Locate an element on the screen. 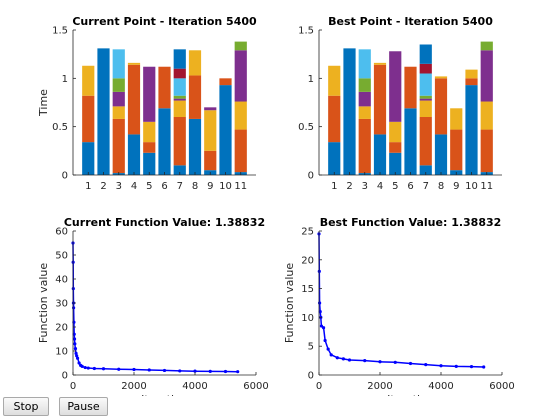 The image size is (560, 420). chart-title: Best Point - Iteration 5400 is located at coordinates (410, 21).